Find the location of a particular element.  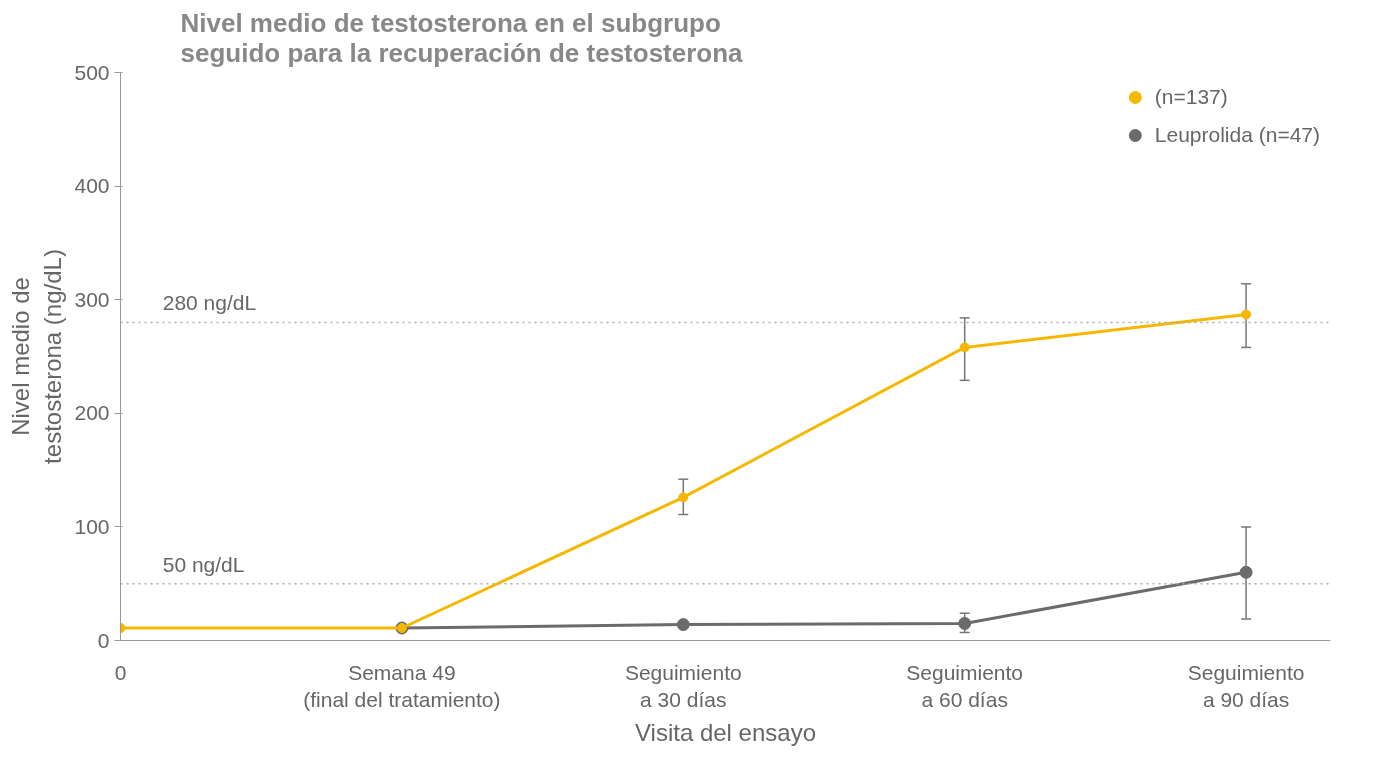

y-tick-label: 200 is located at coordinates (92, 413).